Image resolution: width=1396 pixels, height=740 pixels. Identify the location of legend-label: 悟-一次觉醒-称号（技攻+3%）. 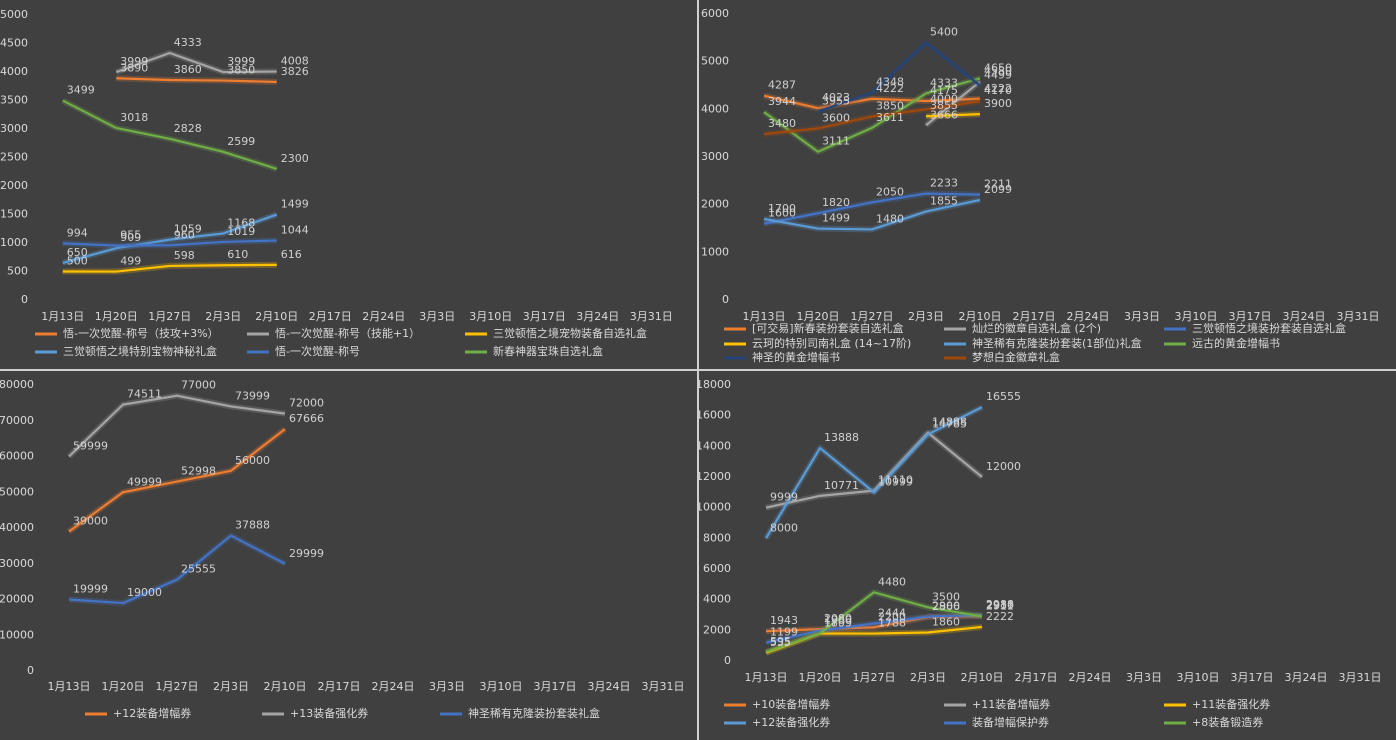
(141, 333).